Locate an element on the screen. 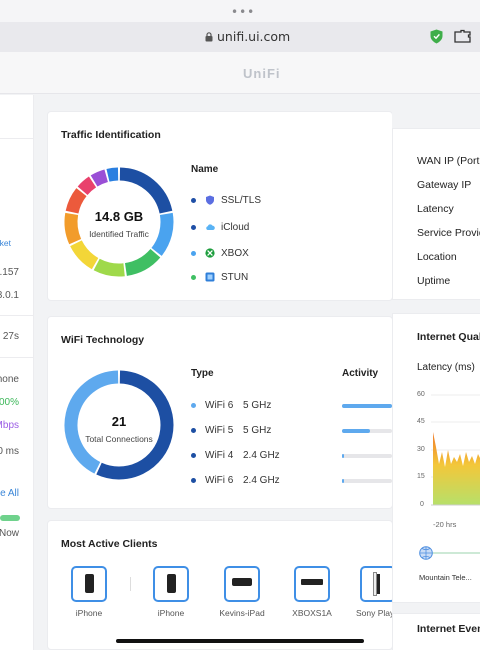  client-name: Kevins-iPad is located at coordinates (242, 613).